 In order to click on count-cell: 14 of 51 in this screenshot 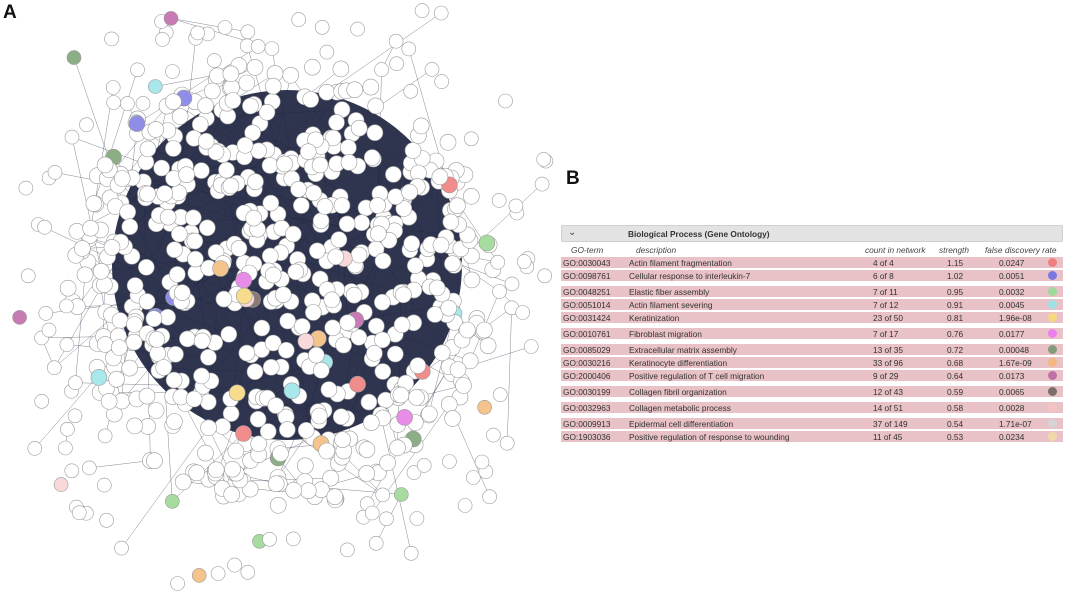, I will do `click(888, 408)`.